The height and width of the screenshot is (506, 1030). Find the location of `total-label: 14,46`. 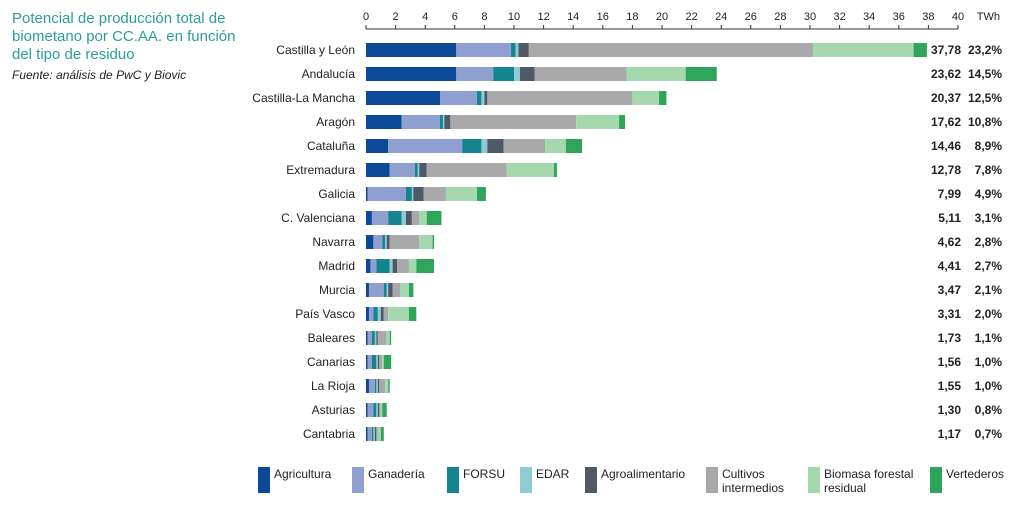

total-label: 14,46 is located at coordinates (946, 146).